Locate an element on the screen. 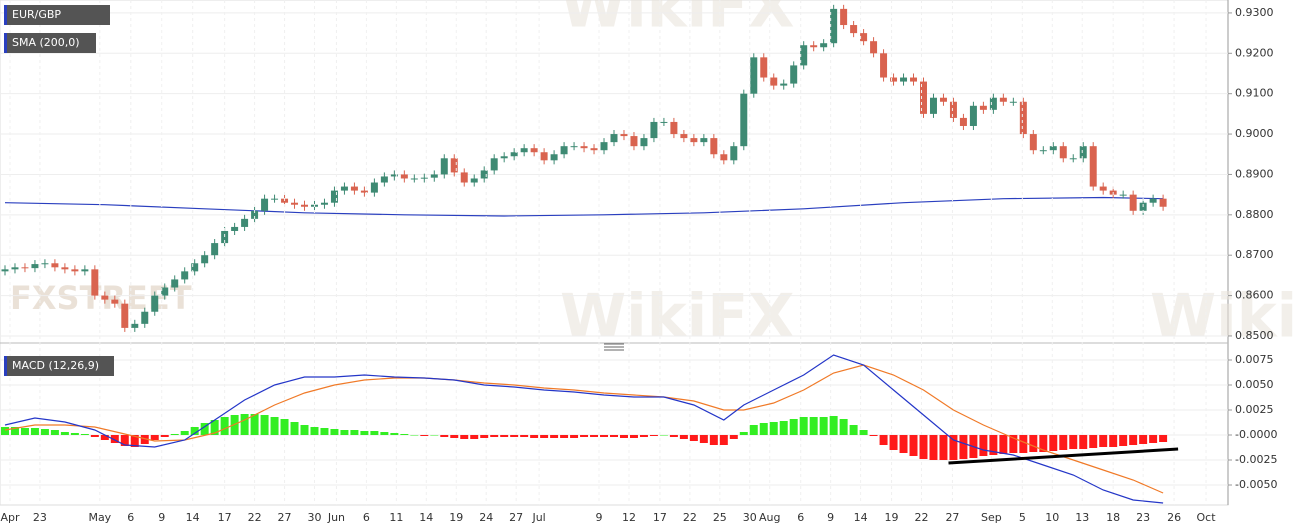 This screenshot has width=1299, height=530. y-tick-label: 0.8900 is located at coordinates (1254, 173).